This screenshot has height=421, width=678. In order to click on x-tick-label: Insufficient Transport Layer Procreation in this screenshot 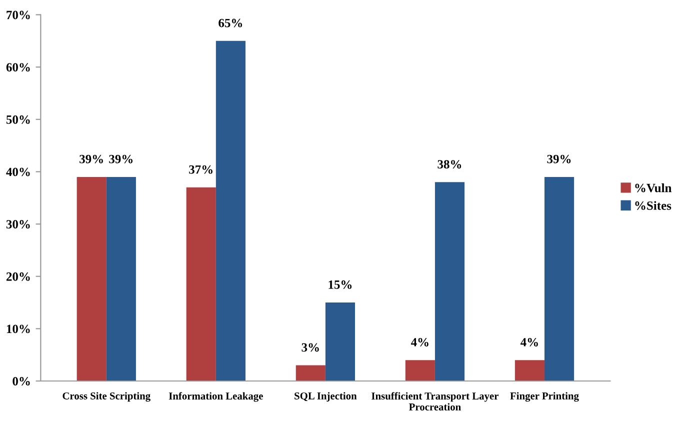, I will do `click(435, 401)`.